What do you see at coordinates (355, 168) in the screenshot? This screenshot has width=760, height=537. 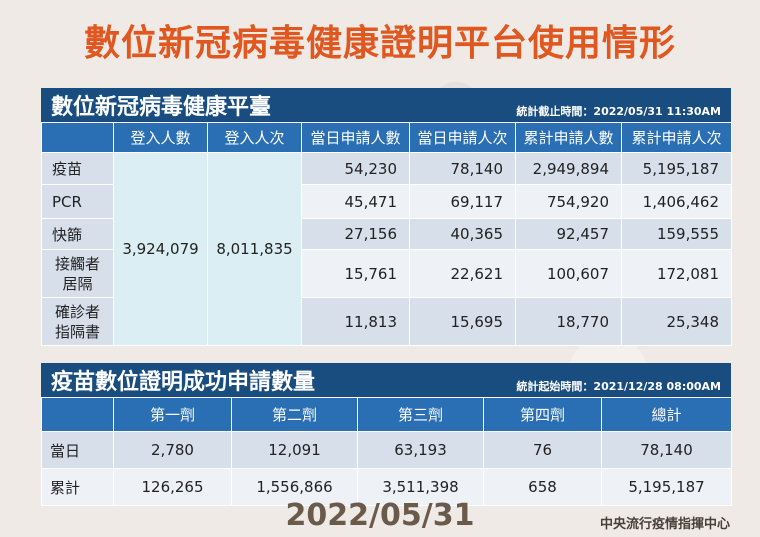 I see `table-cell: 54,230` at bounding box center [355, 168].